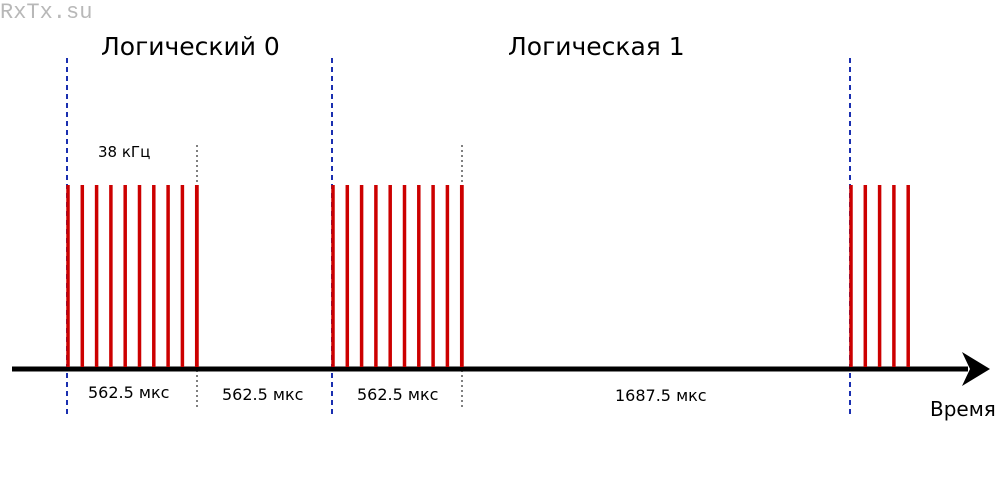  I want to click on axis-label-time: Время, so click(963, 409).